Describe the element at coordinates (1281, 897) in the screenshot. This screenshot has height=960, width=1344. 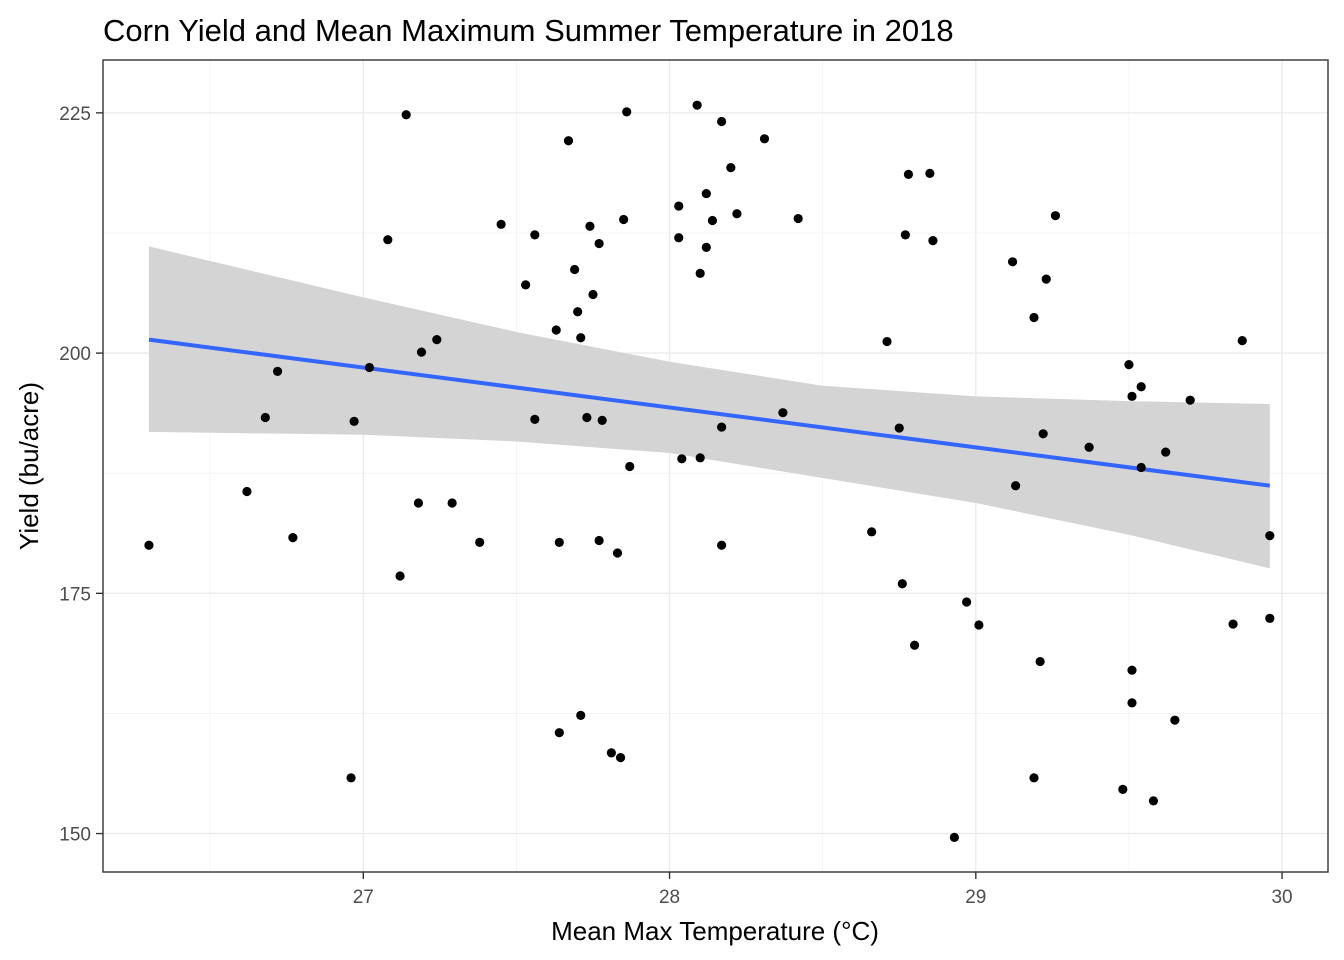
I see `x-tick-label: 30` at that location.